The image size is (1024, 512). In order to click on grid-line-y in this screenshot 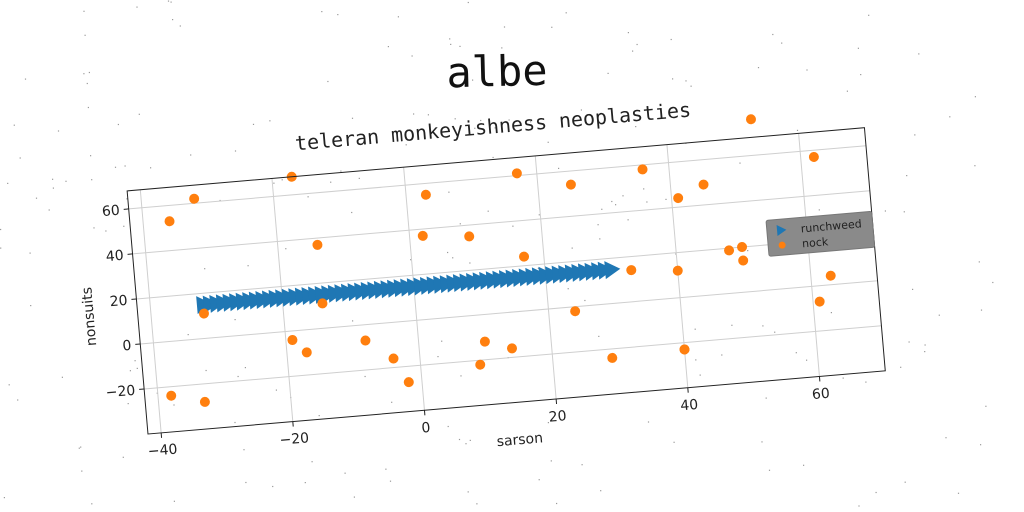, I will do `click(497, 177)`.